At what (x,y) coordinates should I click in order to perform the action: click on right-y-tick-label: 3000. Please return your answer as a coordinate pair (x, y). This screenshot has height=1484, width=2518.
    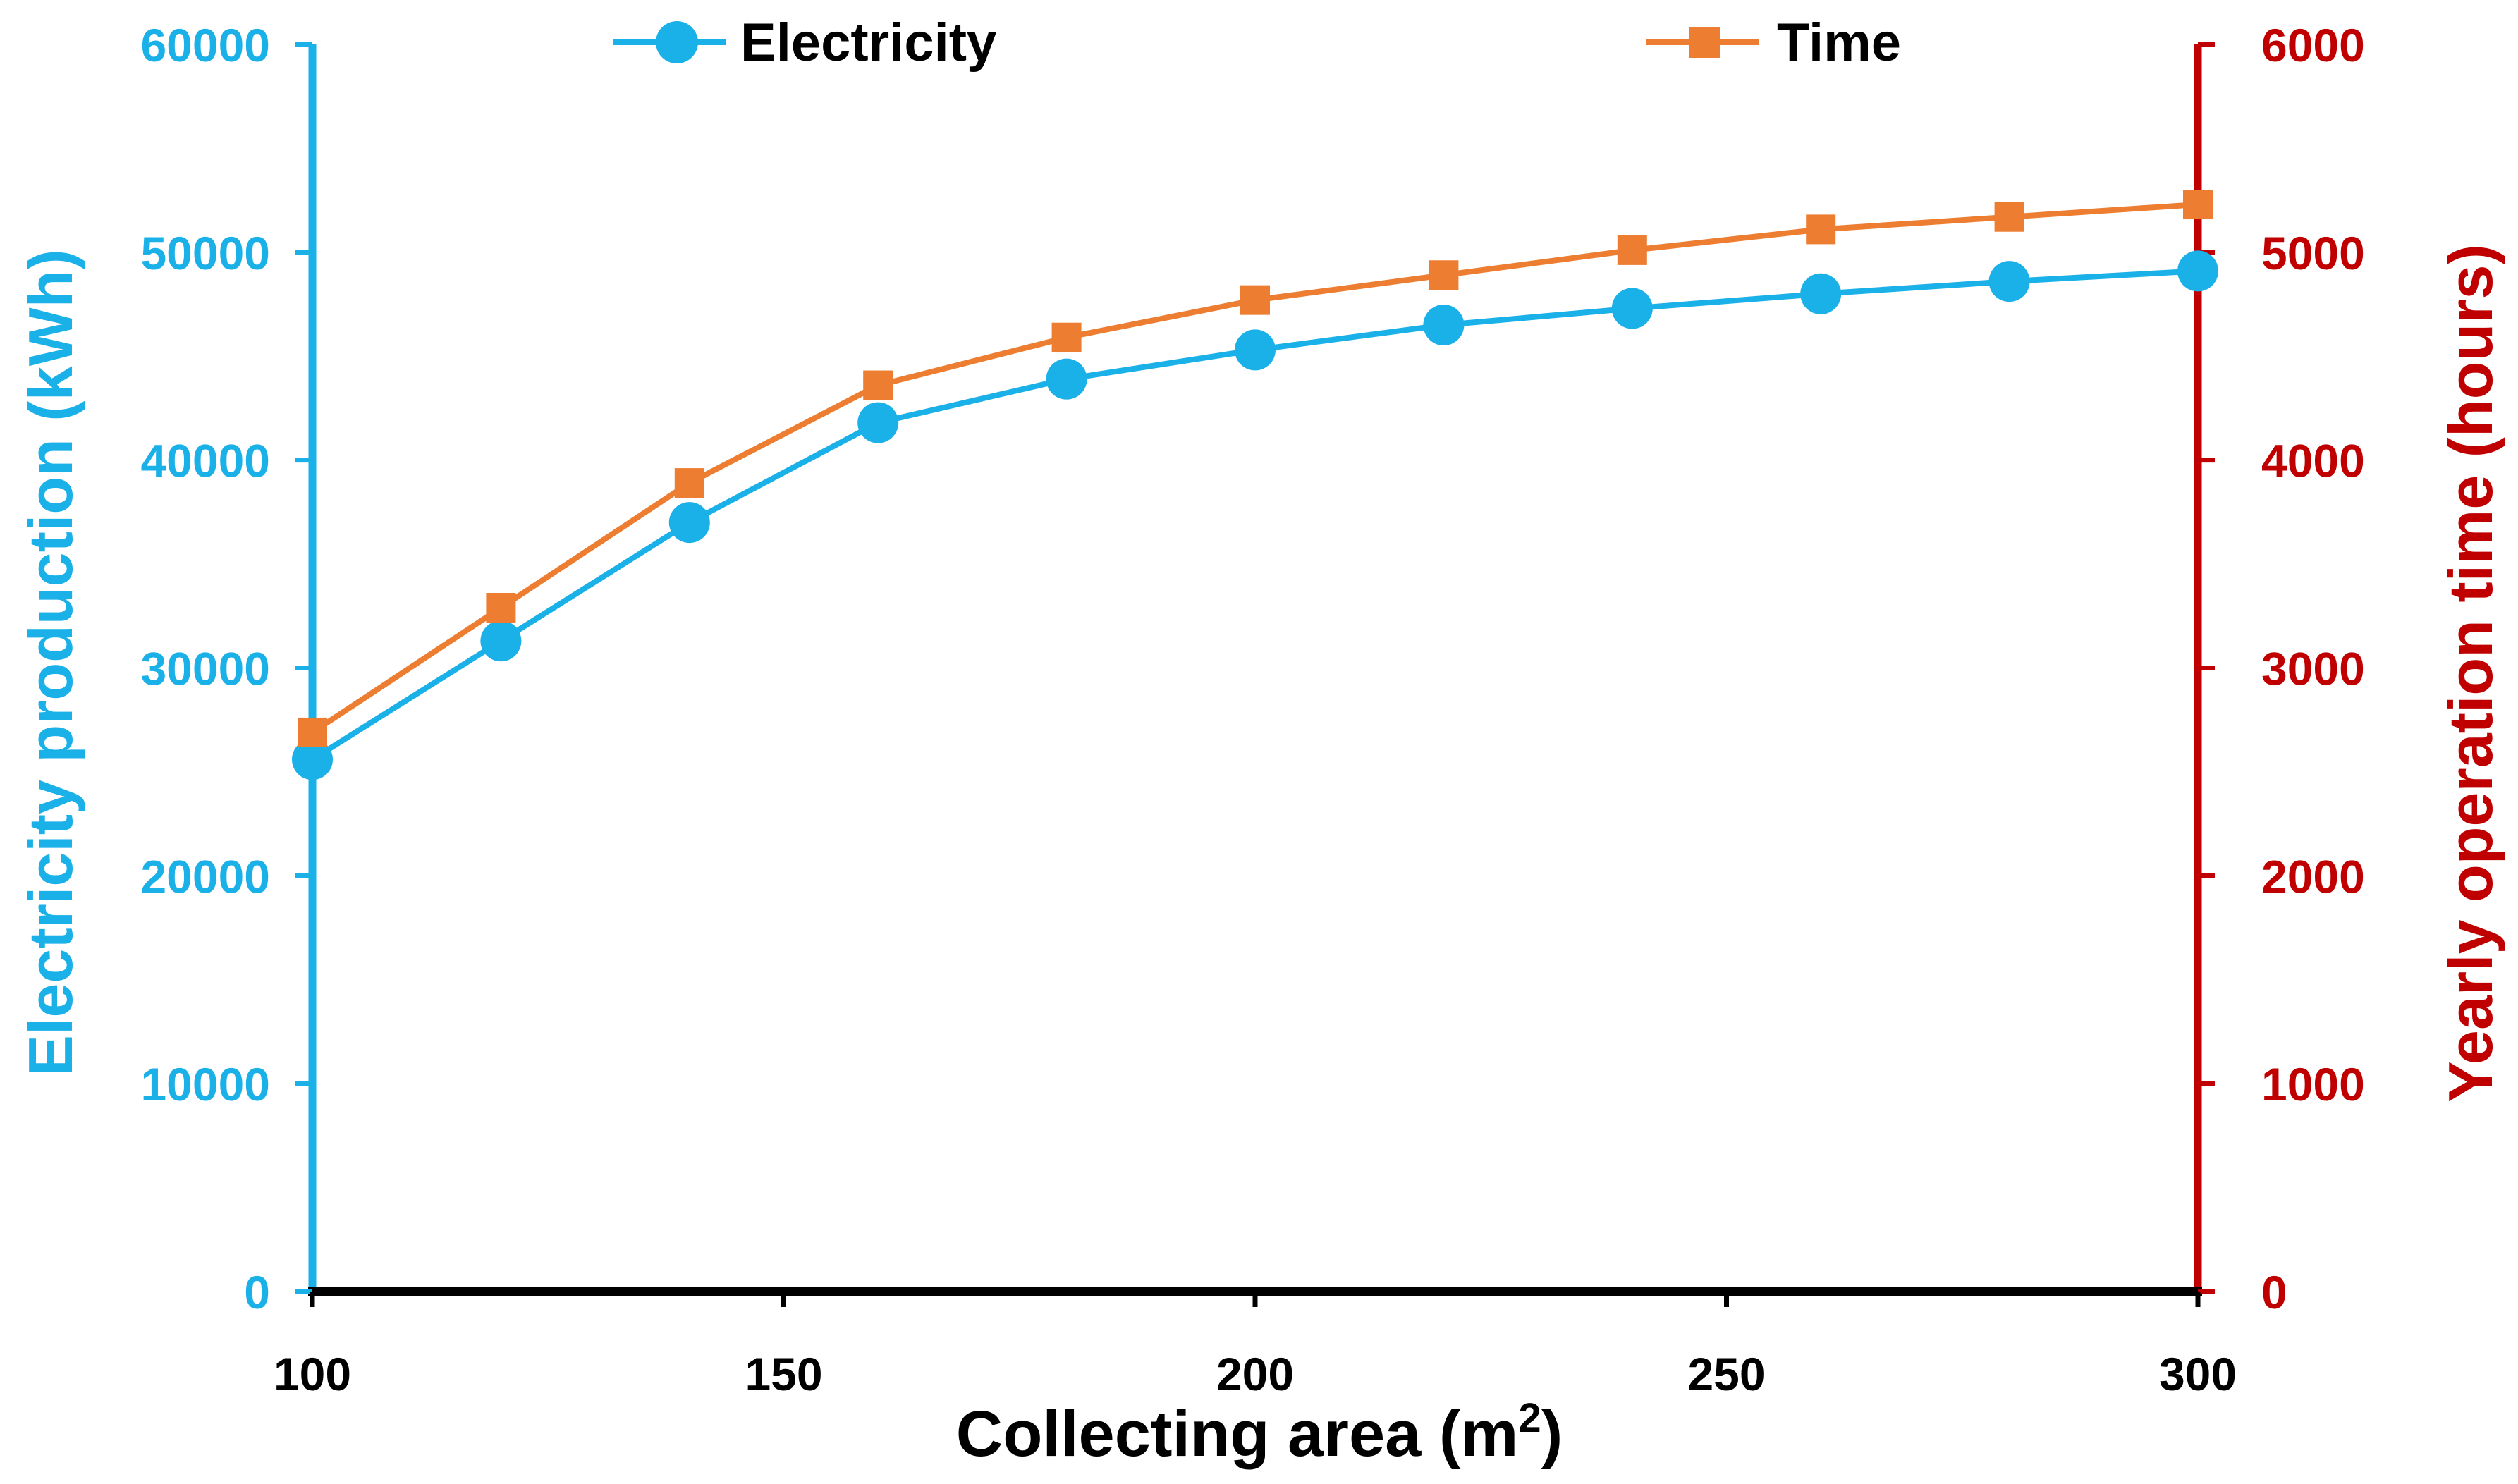
    Looking at the image, I should click on (2313, 669).